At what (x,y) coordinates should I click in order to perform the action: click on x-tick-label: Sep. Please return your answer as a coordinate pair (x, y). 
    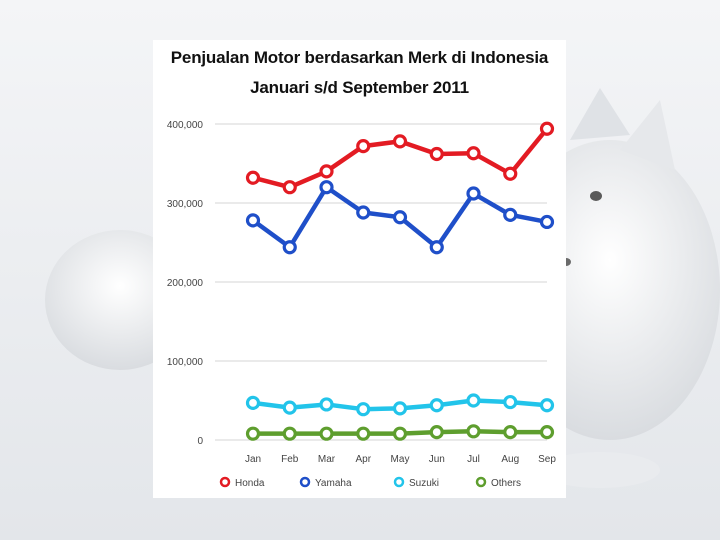
    Looking at the image, I should click on (547, 459).